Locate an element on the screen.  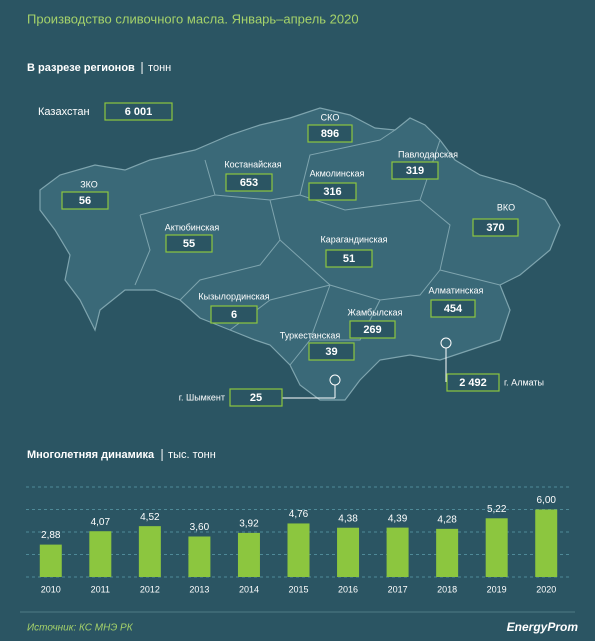
region-value: 370 is located at coordinates (495, 228).